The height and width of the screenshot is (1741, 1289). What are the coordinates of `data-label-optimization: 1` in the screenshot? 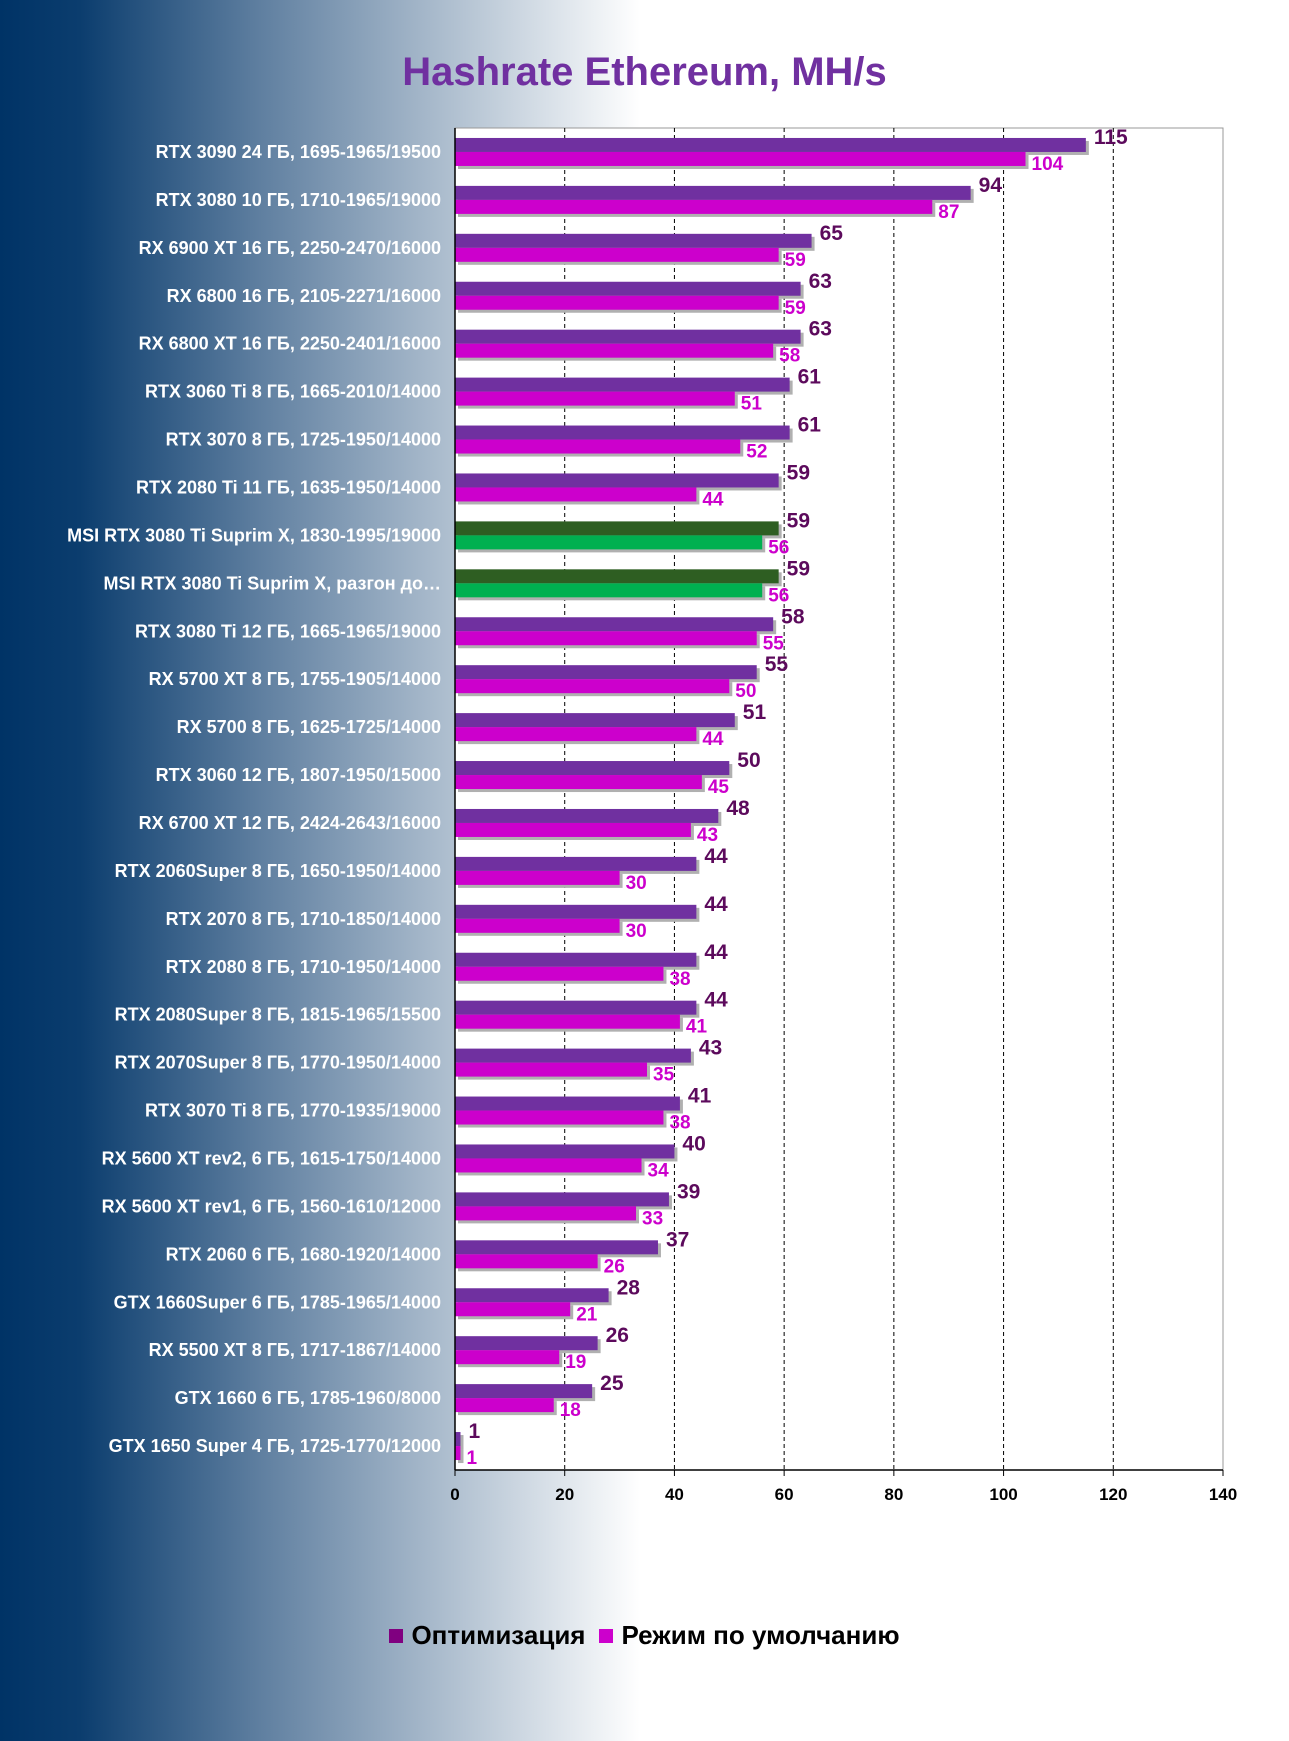 It's located at (474, 1431).